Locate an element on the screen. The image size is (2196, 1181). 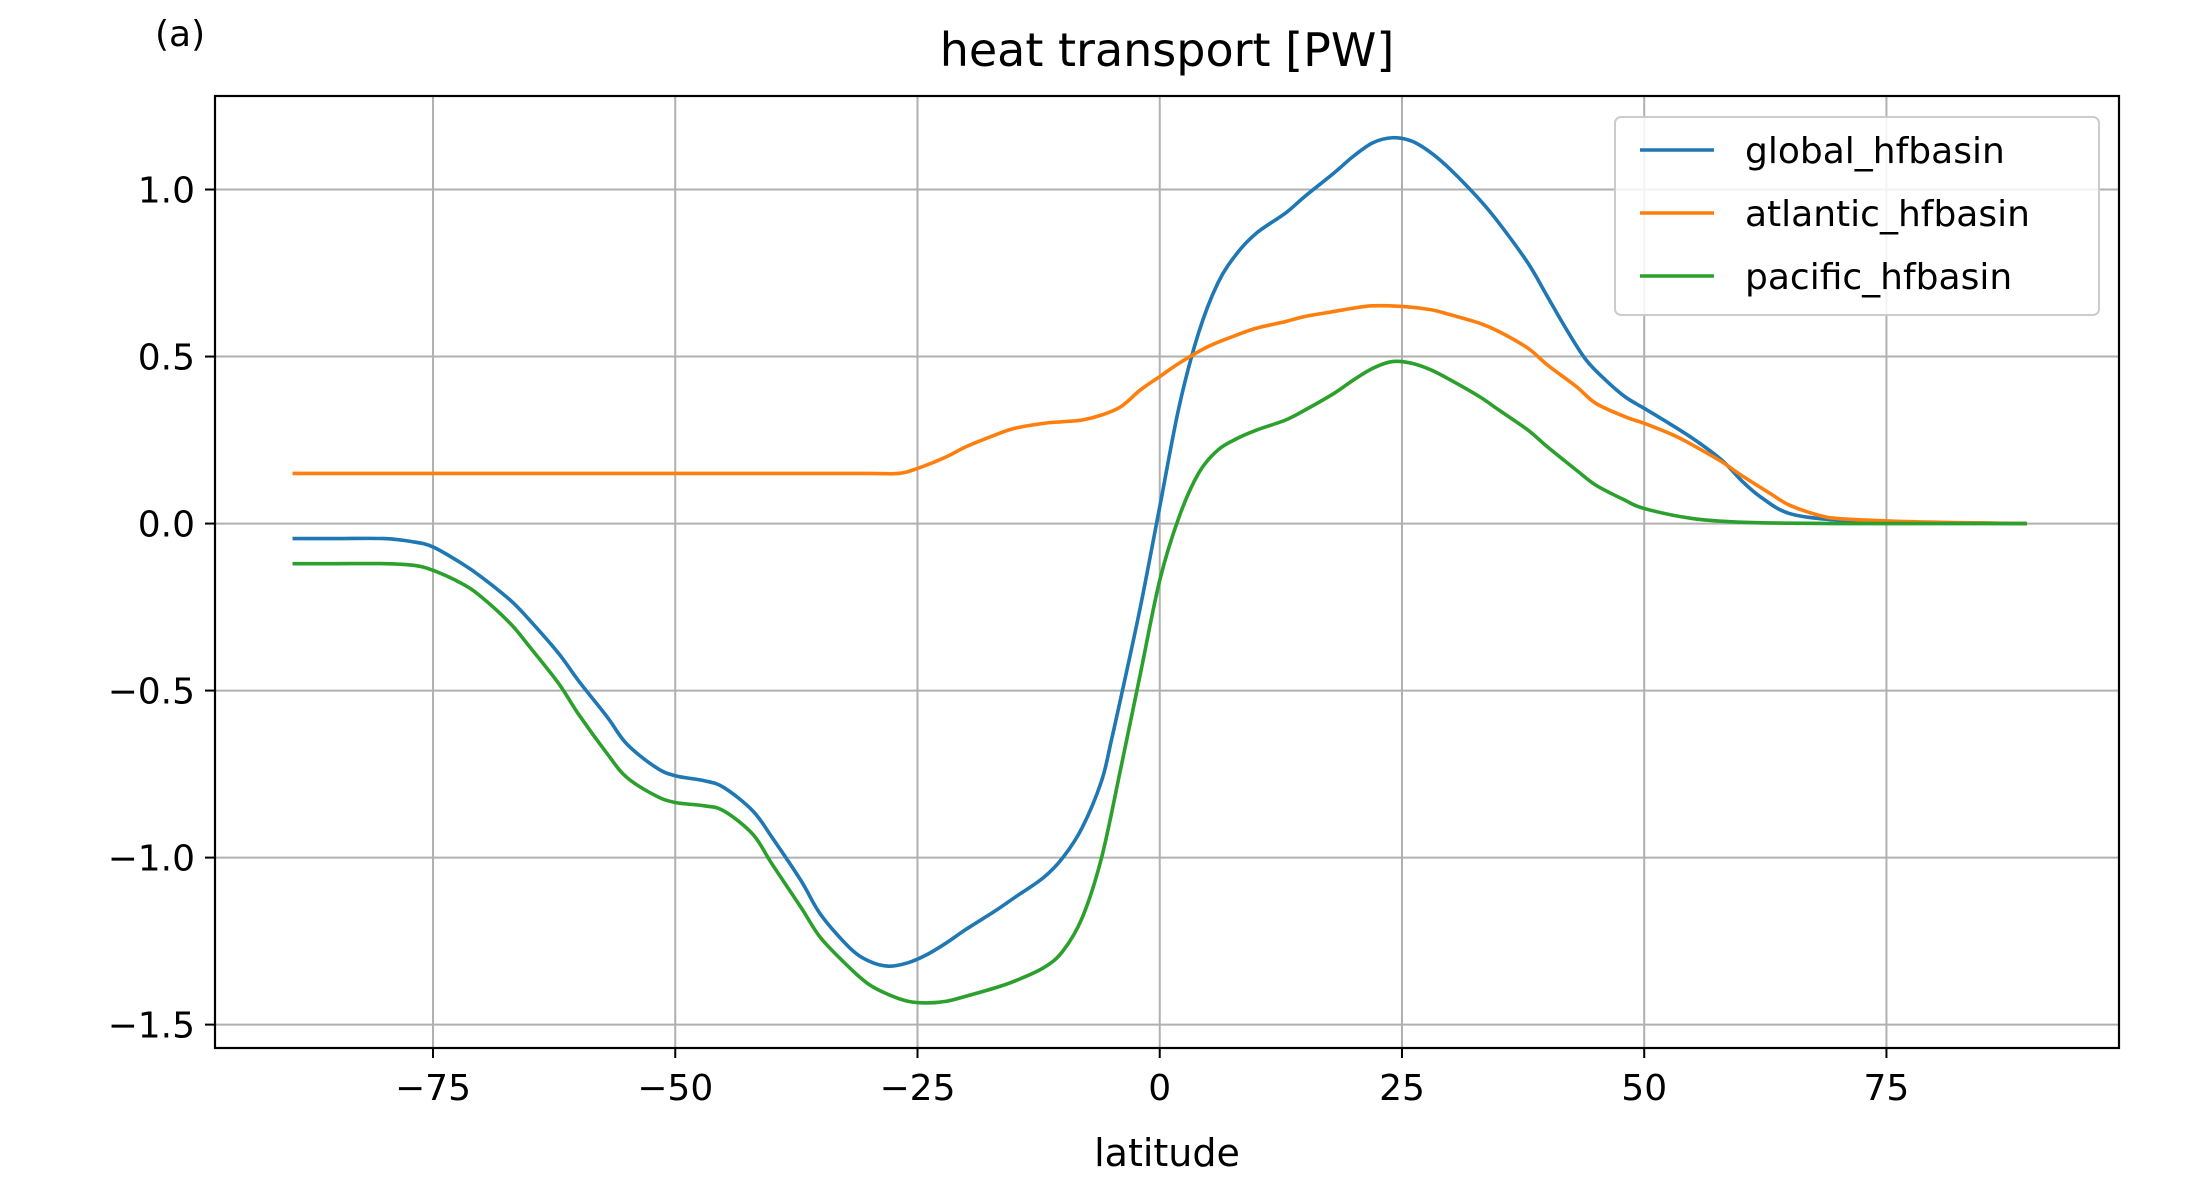
y-tick-label: 0.0 is located at coordinates (166, 525).